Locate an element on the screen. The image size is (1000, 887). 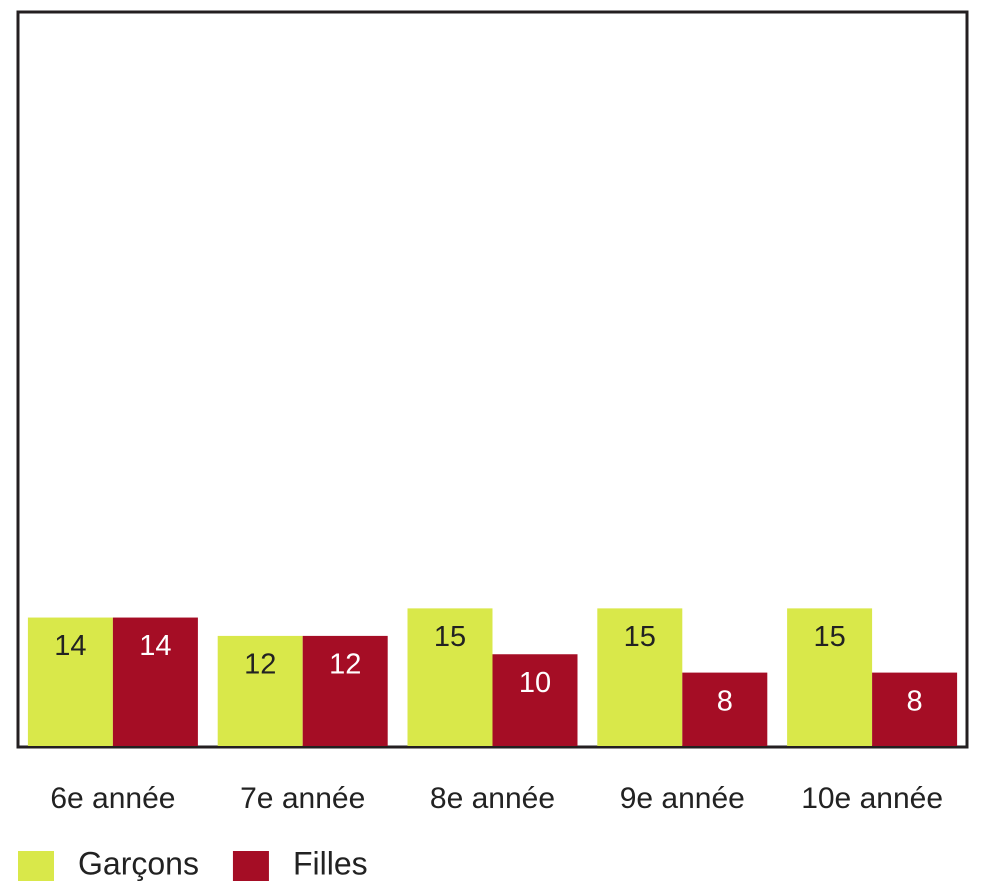
legend-label: Garçons is located at coordinates (138, 863).